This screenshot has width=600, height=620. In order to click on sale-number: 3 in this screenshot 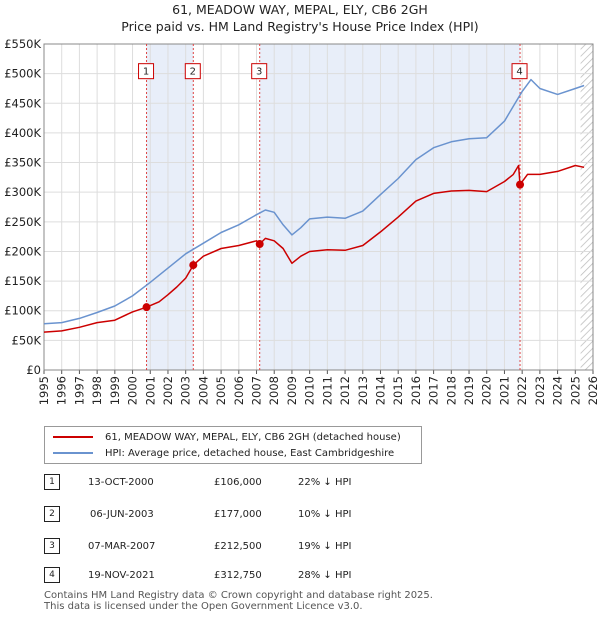, I will do `click(52, 546)`.